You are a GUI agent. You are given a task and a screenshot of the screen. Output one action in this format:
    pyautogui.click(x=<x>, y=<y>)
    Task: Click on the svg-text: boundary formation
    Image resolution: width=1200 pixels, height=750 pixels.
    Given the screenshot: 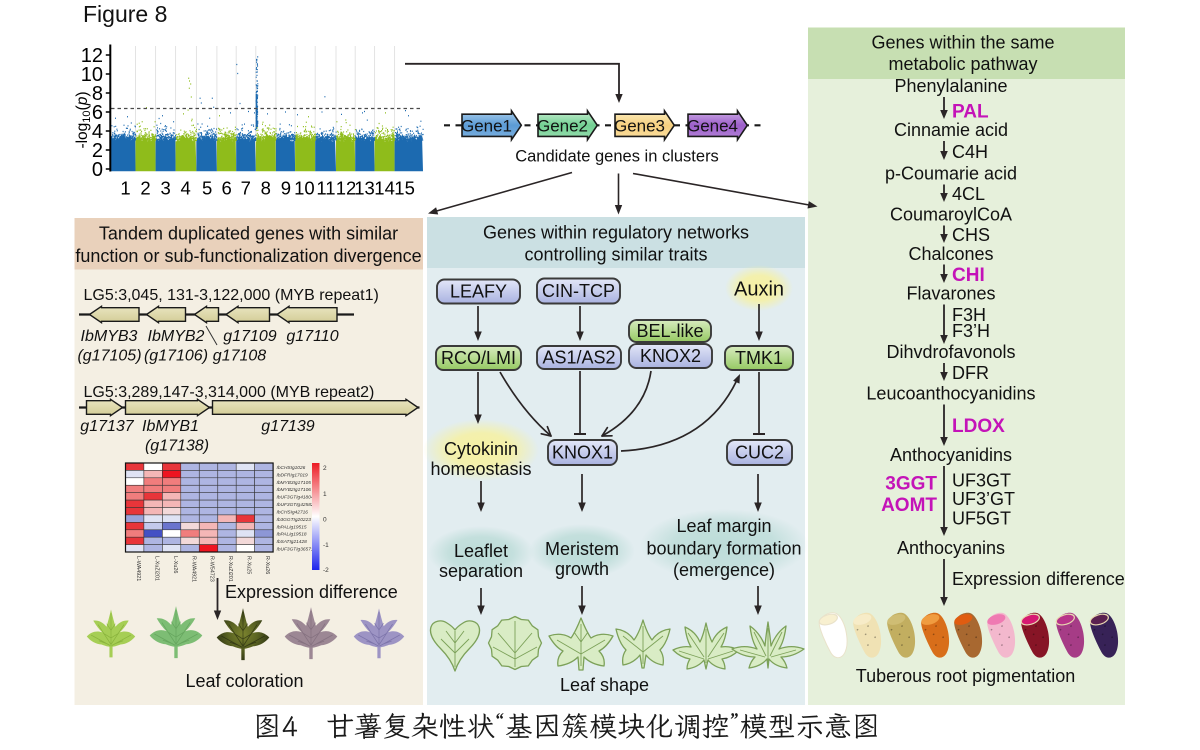 What is the action you would take?
    pyautogui.click(x=723, y=549)
    